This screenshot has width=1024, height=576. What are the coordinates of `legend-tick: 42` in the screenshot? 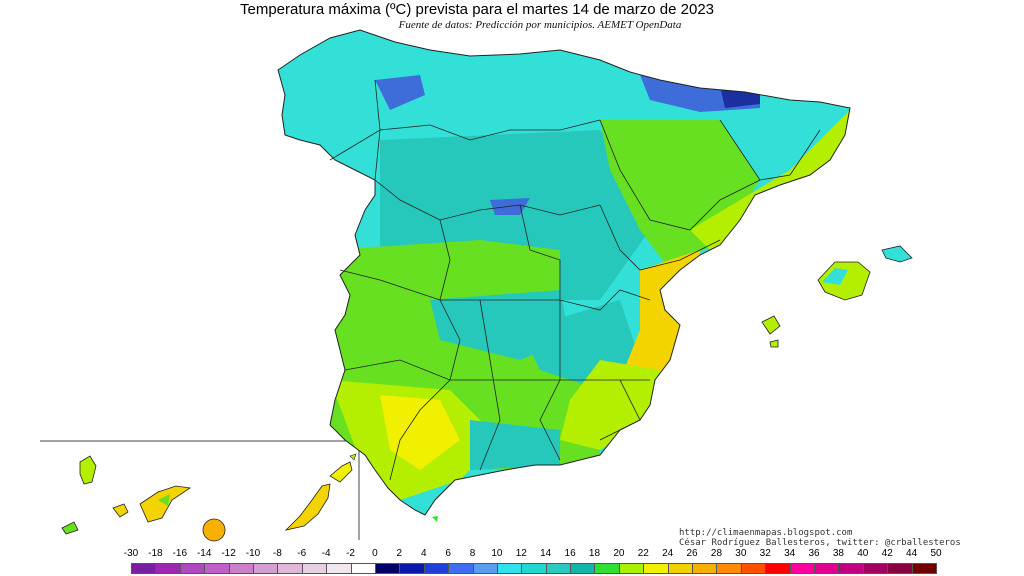 It's located at (887, 553).